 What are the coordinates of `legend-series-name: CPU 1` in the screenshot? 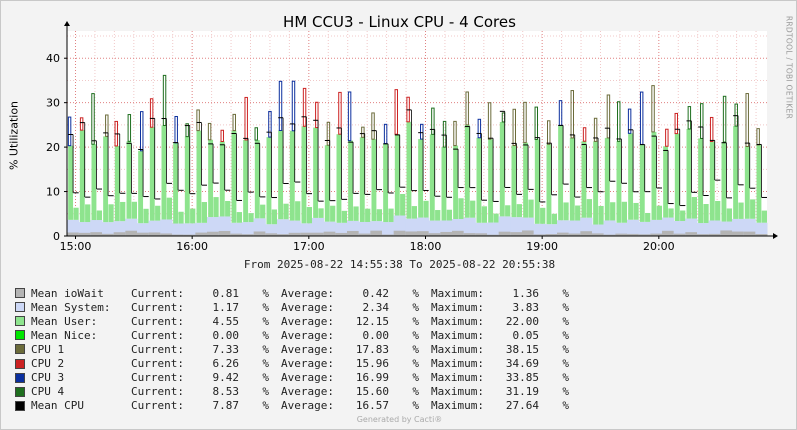 It's located at (48, 349).